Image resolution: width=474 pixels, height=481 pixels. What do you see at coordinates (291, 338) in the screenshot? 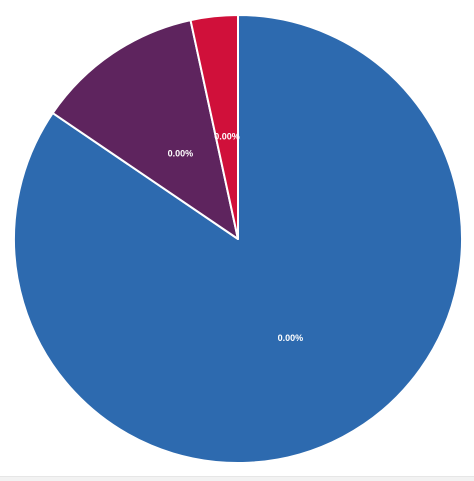
I see `pie-slice-label-1: 0.00%` at bounding box center [291, 338].